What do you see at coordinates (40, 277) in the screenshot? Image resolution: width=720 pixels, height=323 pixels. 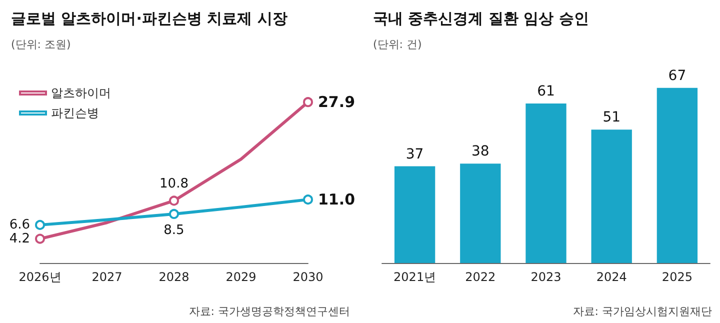 I see `x-tick-label: 2026년` at bounding box center [40, 277].